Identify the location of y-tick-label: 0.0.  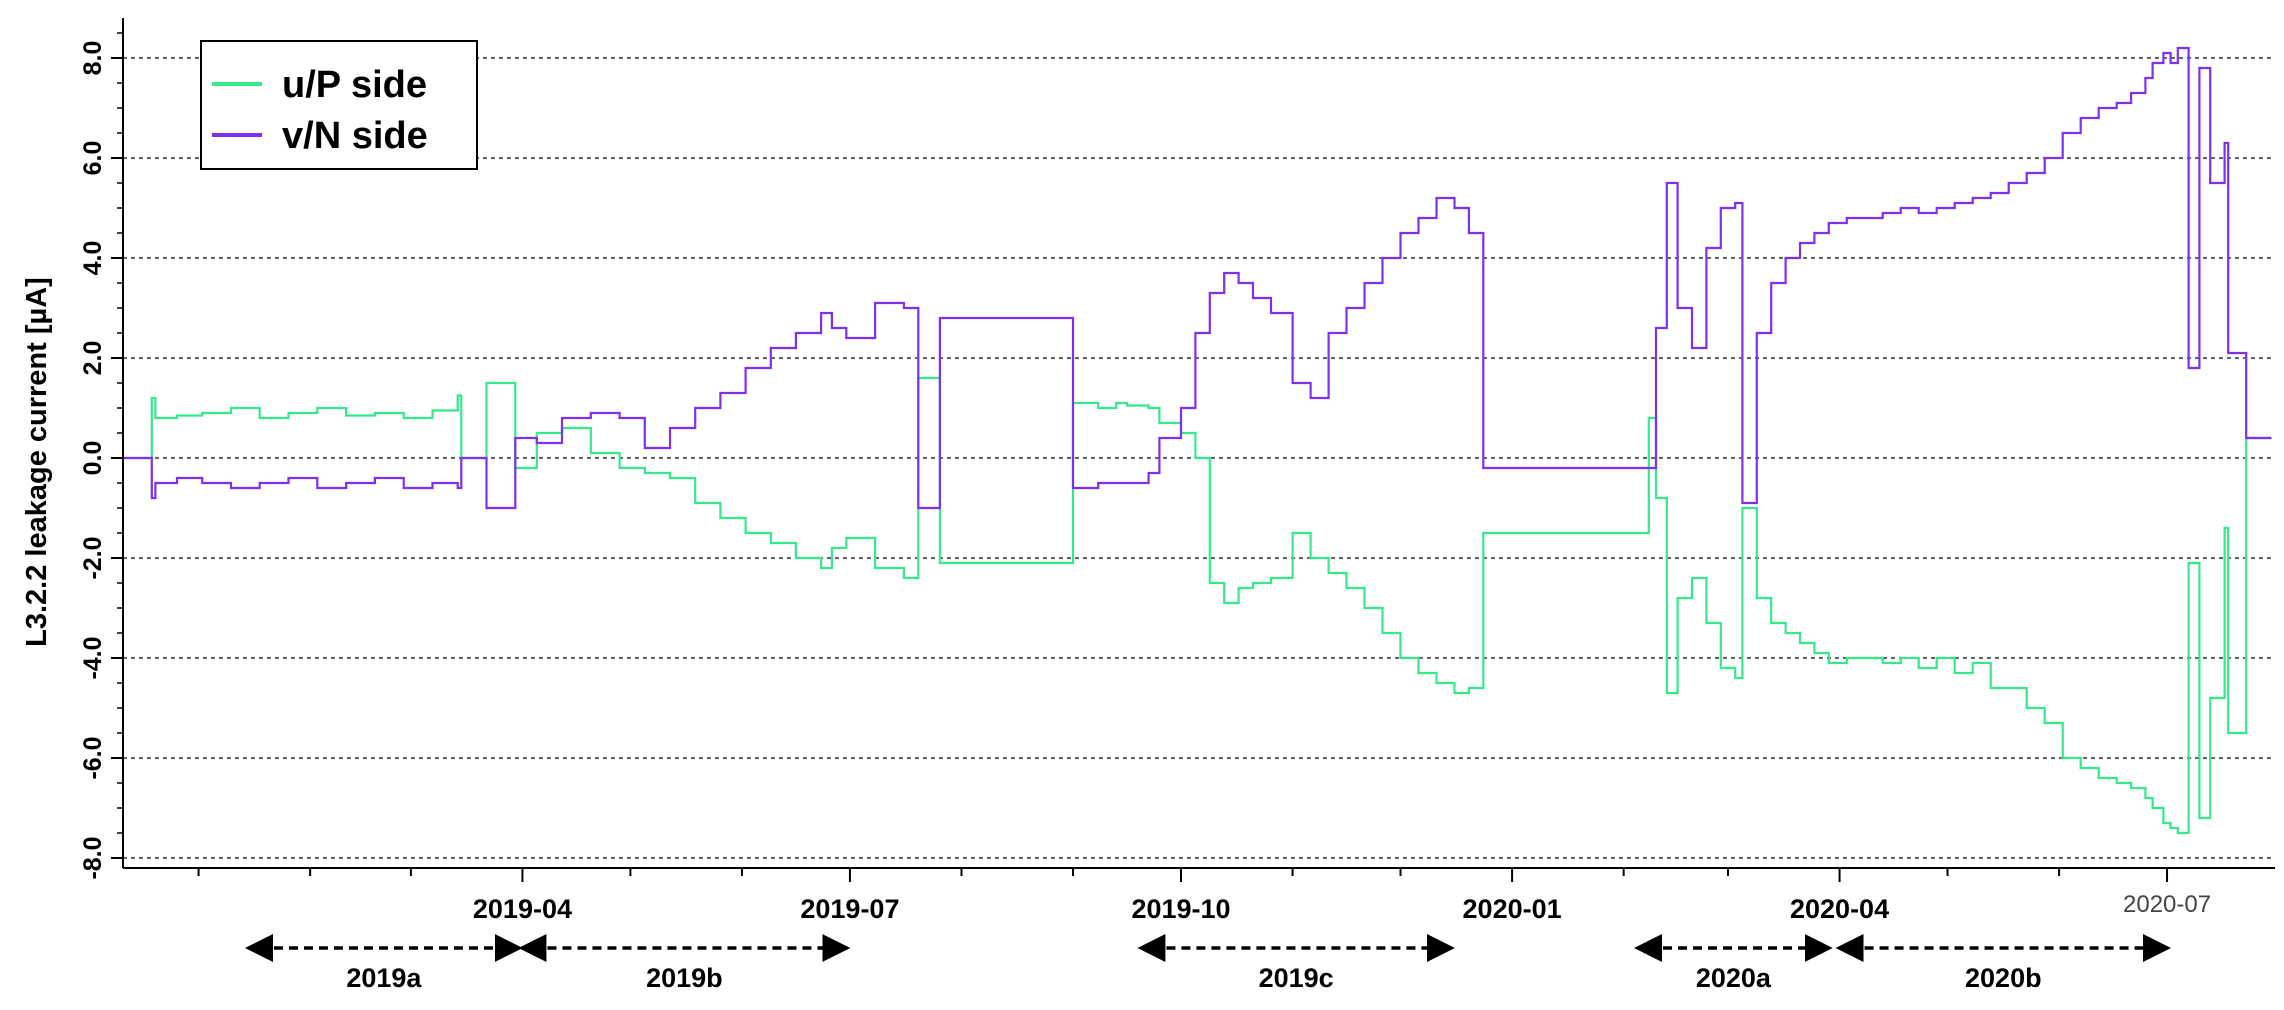
(93, 458).